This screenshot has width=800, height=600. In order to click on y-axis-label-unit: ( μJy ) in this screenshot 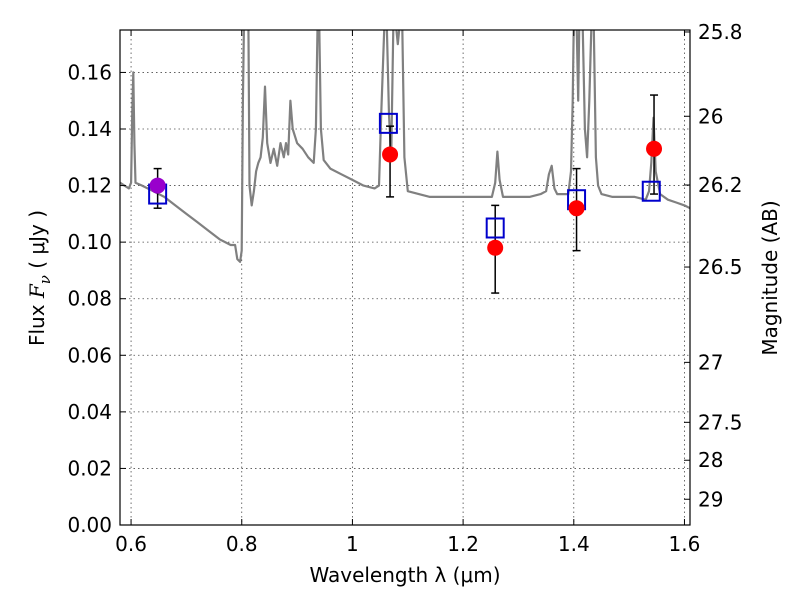, I will do `click(37, 242)`.